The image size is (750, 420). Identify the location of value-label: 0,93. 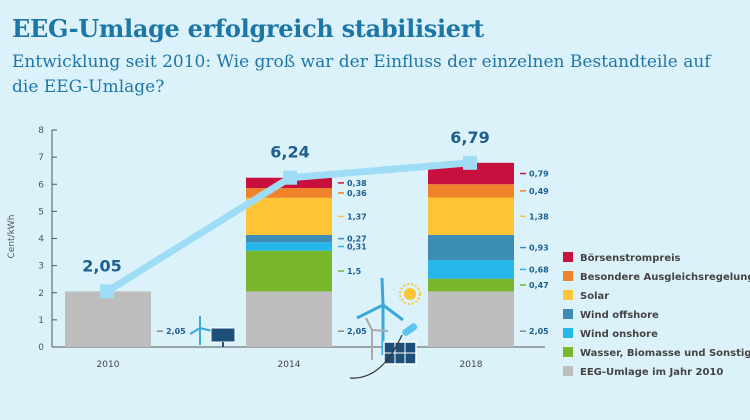
(539, 248).